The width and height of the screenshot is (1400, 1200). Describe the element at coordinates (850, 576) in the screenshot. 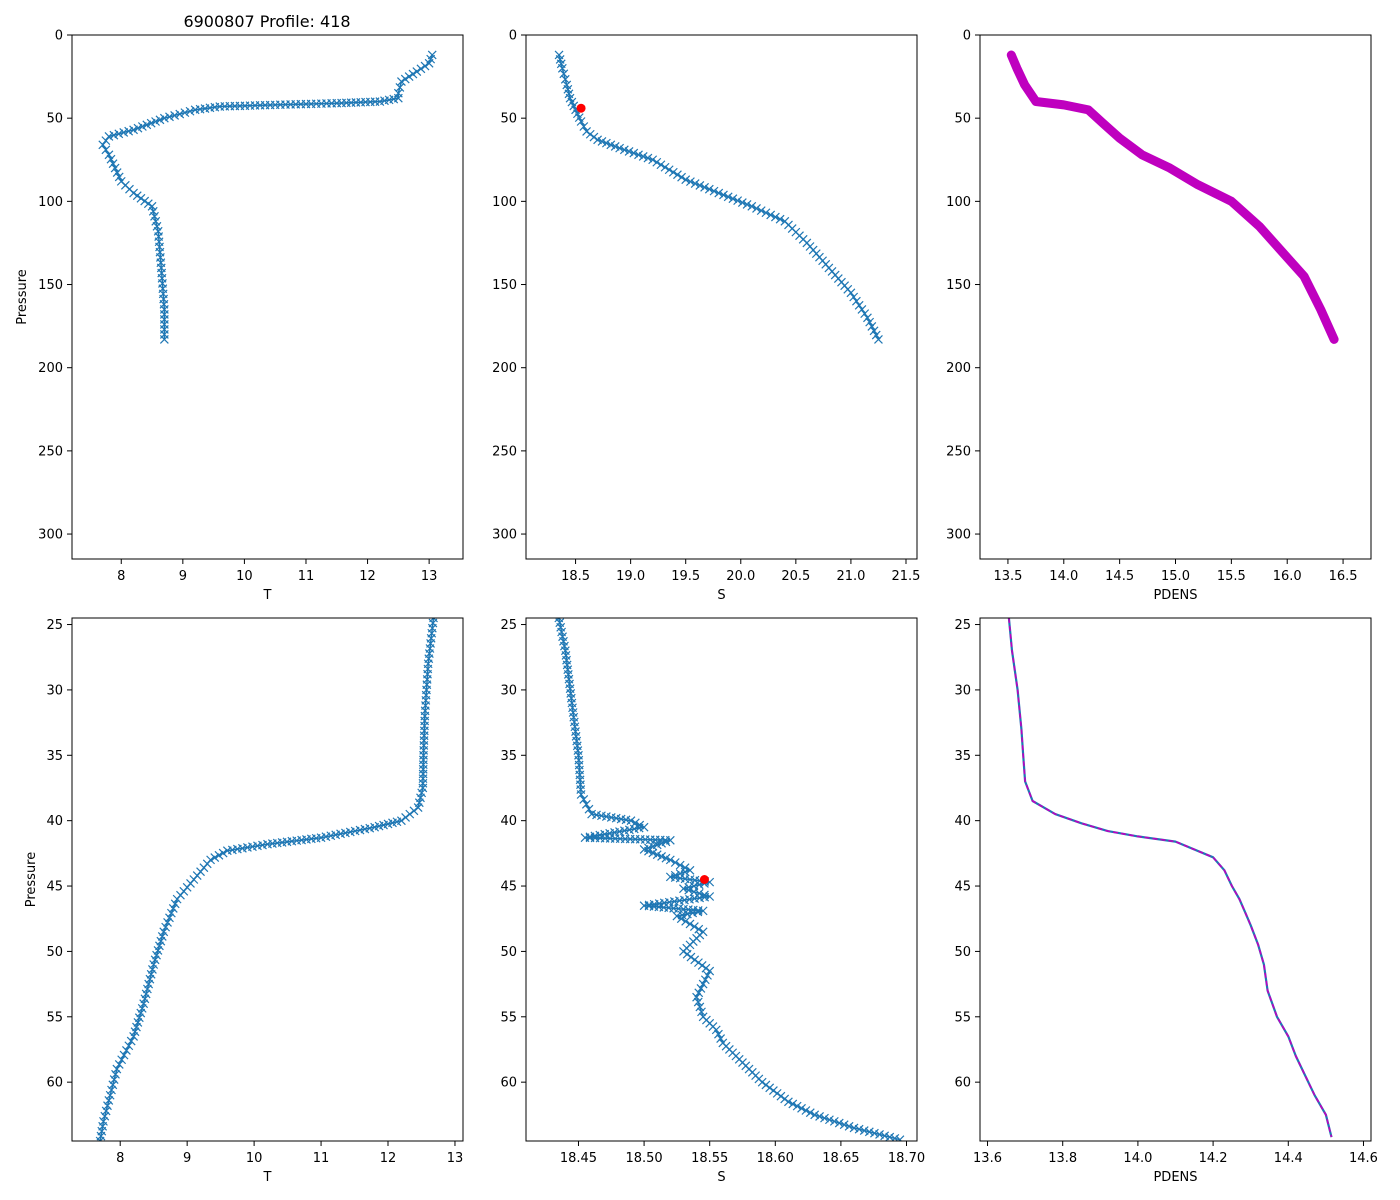

I see `x-tick-label: 21.0` at that location.